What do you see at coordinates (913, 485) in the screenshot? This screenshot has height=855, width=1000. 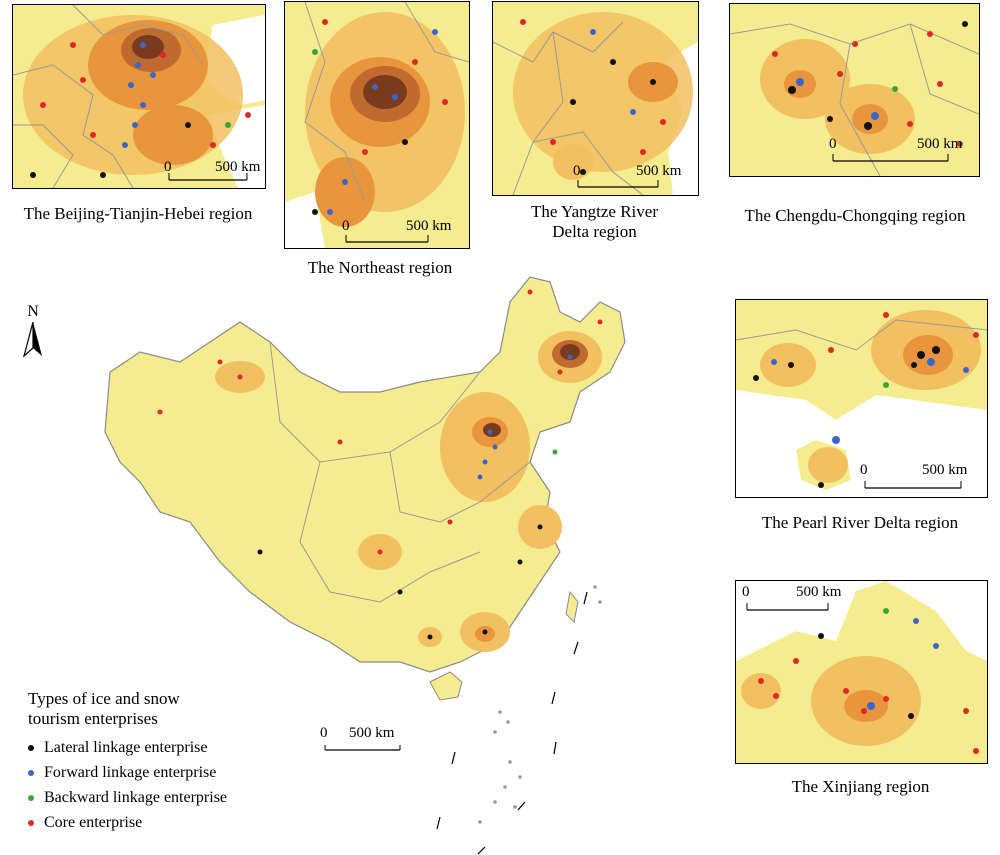 I see `prd-scale-bar` at bounding box center [913, 485].